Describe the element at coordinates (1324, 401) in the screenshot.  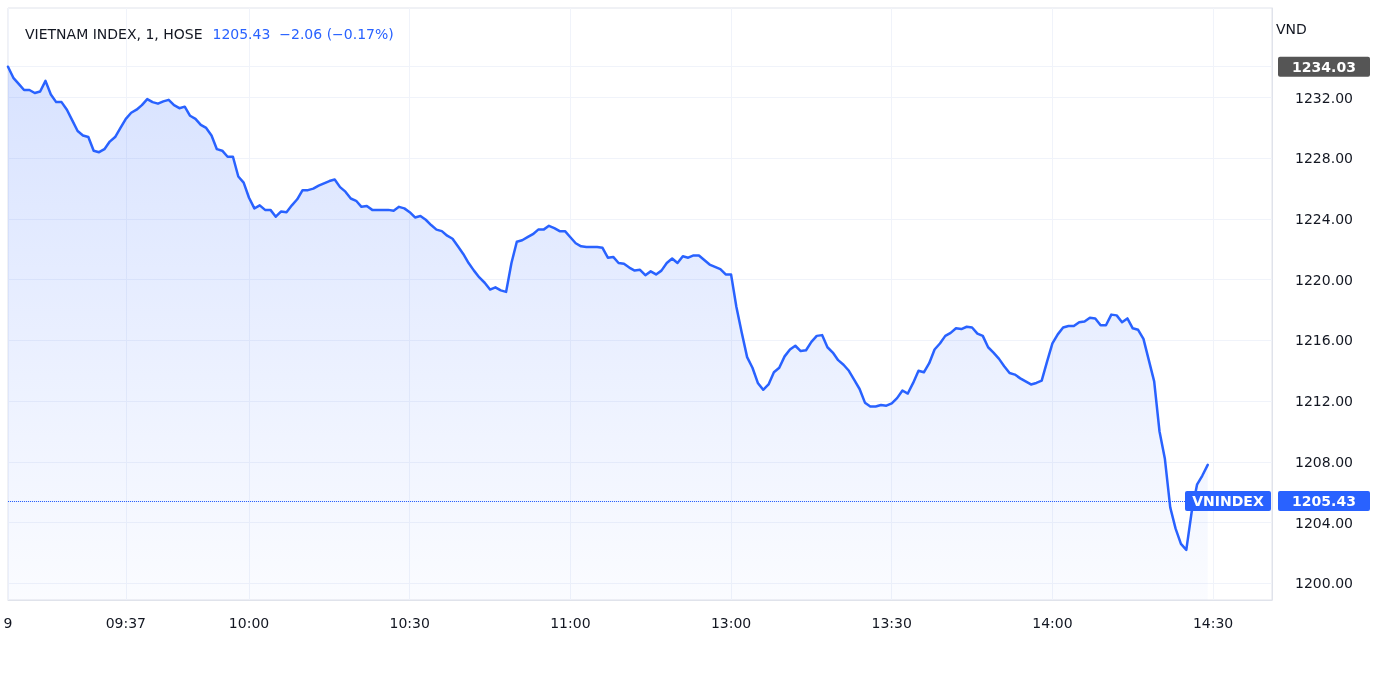
I see `y-tick-label: 1212.00` at that location.